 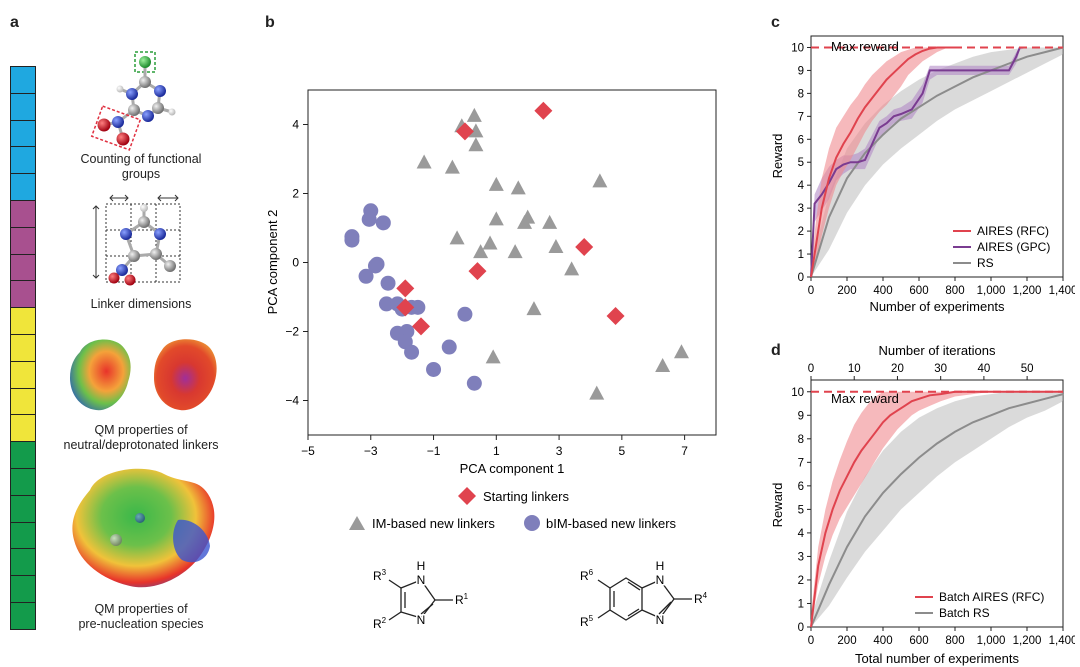 I want to click on c-x-tick-label: 1,000, so click(x=991, y=291).